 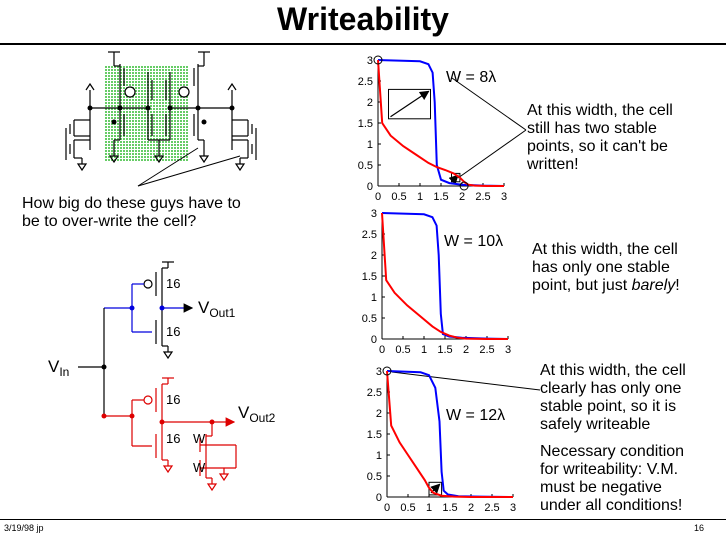 I want to click on chart-1-xtick-label: 1.5, so click(x=444, y=350).